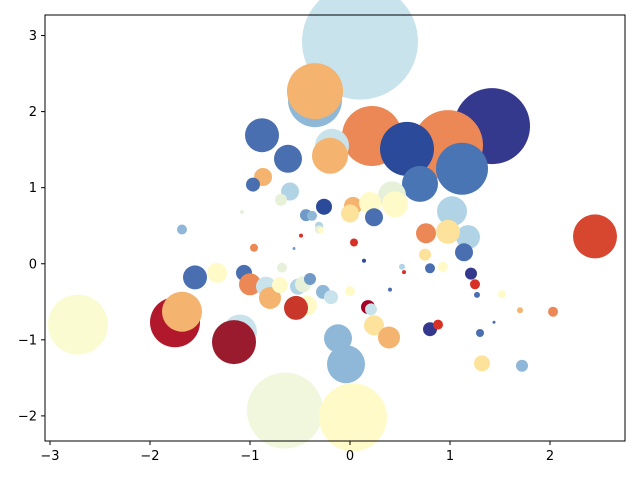  I want to click on y-tick-label: −1, so click(27, 340).